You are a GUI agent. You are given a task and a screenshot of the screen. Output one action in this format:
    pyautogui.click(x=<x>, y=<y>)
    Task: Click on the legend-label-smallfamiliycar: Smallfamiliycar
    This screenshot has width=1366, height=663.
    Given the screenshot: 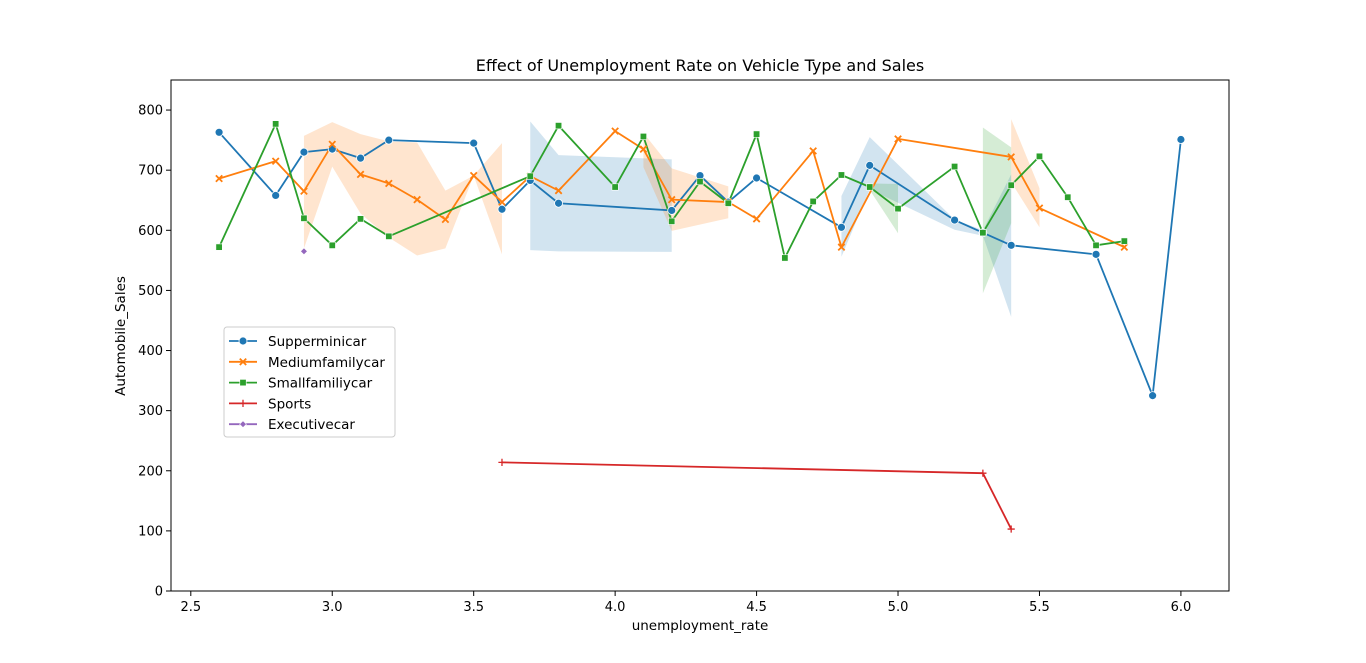 What is the action you would take?
    pyautogui.click(x=320, y=384)
    